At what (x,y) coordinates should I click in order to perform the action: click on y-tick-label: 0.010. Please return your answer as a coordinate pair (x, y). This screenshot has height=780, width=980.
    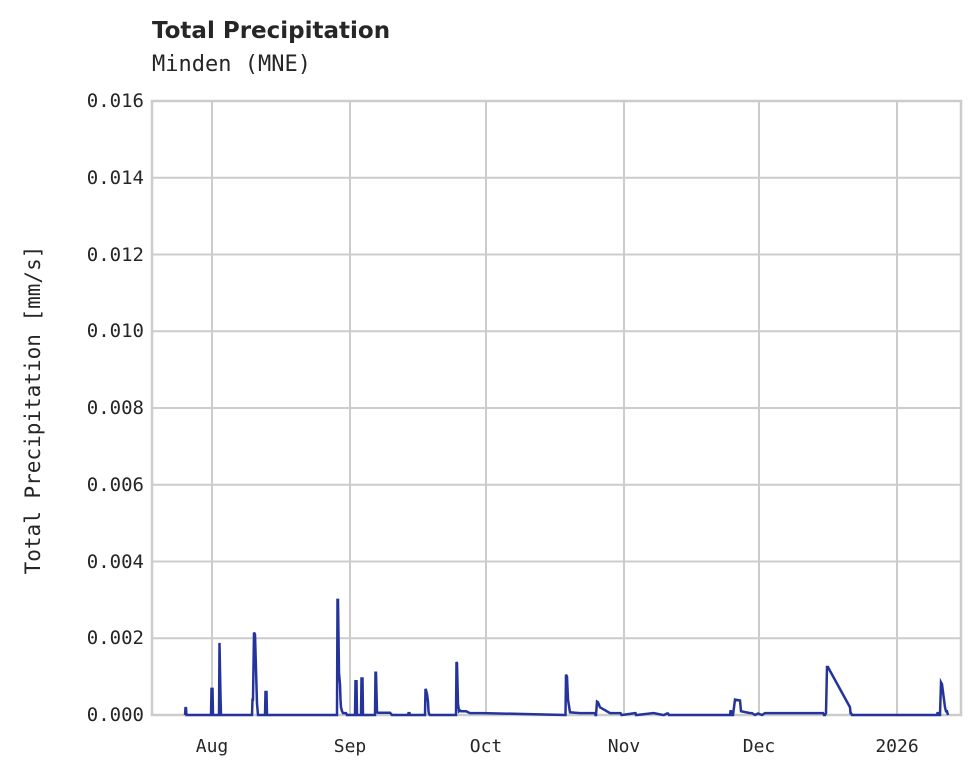
    Looking at the image, I should click on (115, 331).